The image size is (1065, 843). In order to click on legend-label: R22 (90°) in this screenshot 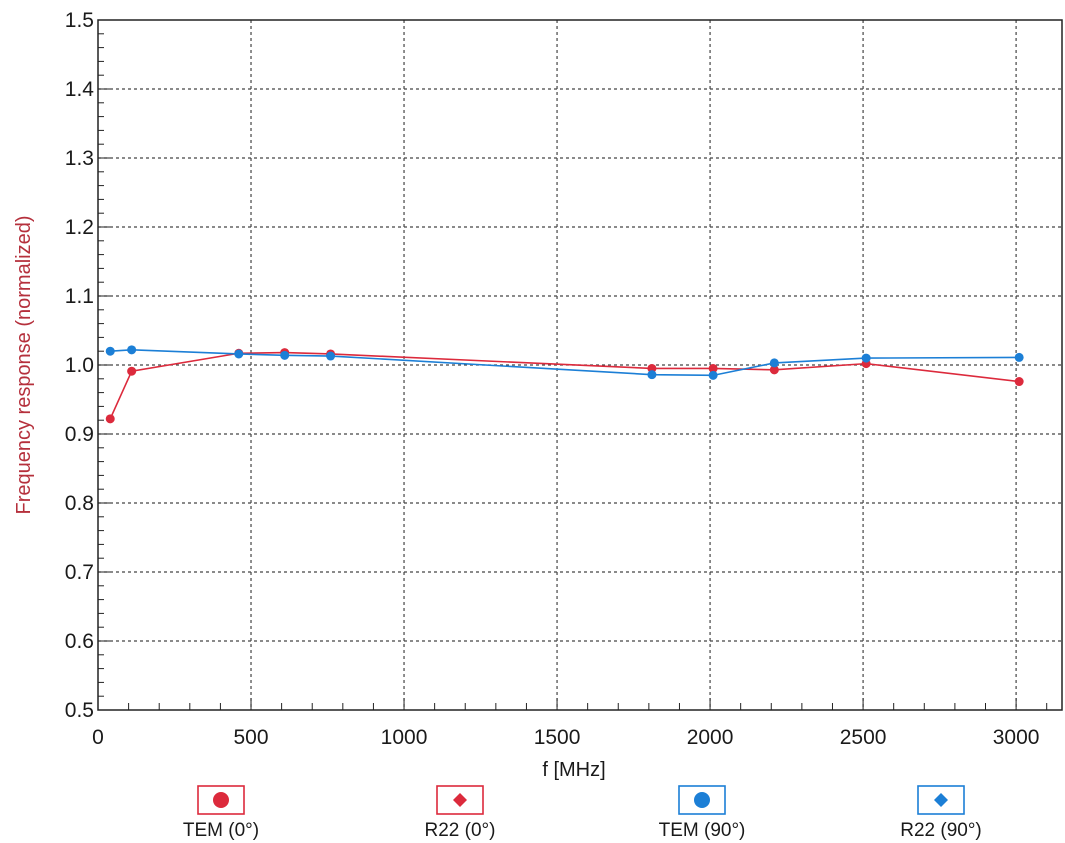, I will do `click(941, 830)`.